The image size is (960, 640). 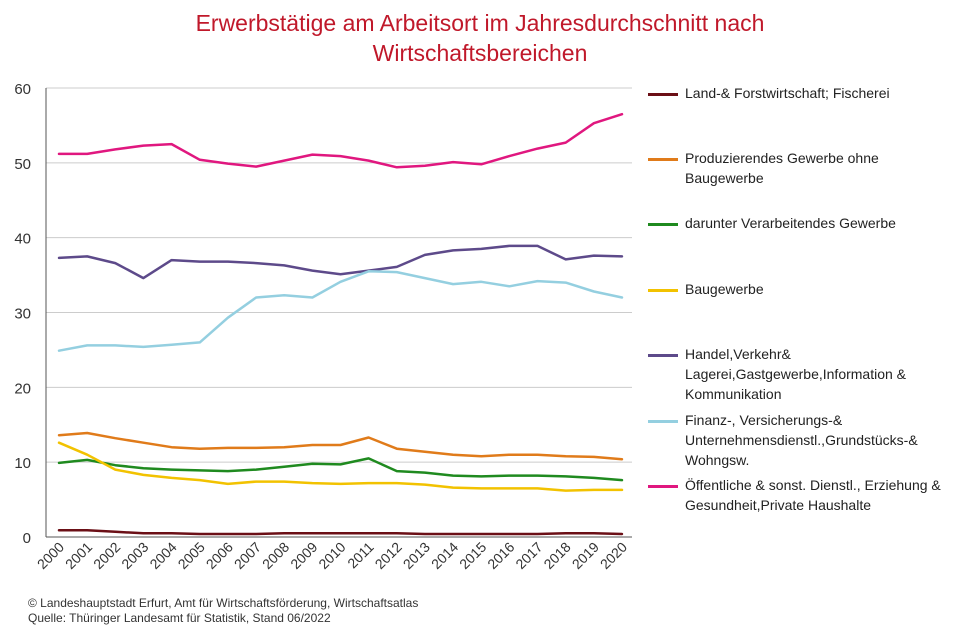 I want to click on legend-label: darunter Verarbeitendes Gewerbe, so click(x=790, y=223).